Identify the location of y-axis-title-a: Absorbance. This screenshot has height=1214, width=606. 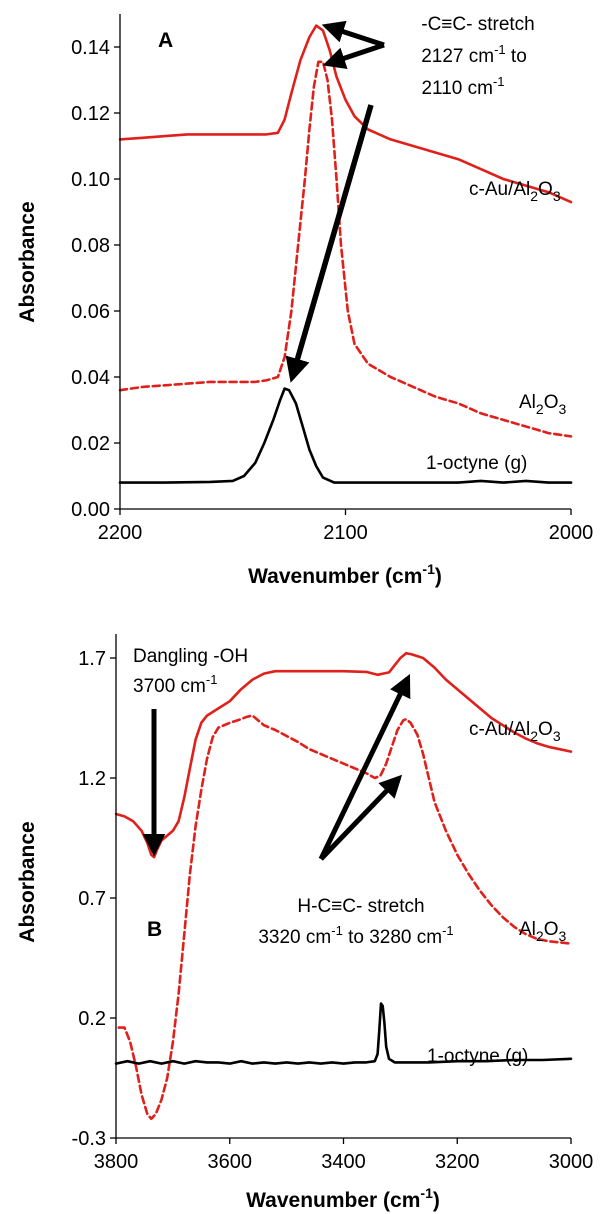
(27, 261).